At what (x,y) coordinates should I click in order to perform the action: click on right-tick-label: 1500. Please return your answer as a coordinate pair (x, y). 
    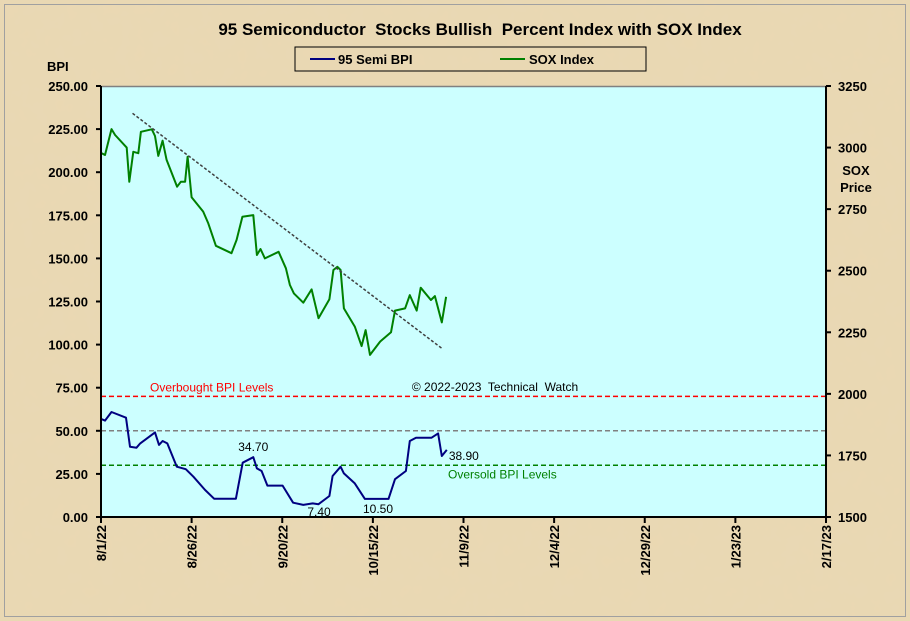
    Looking at the image, I should click on (852, 517).